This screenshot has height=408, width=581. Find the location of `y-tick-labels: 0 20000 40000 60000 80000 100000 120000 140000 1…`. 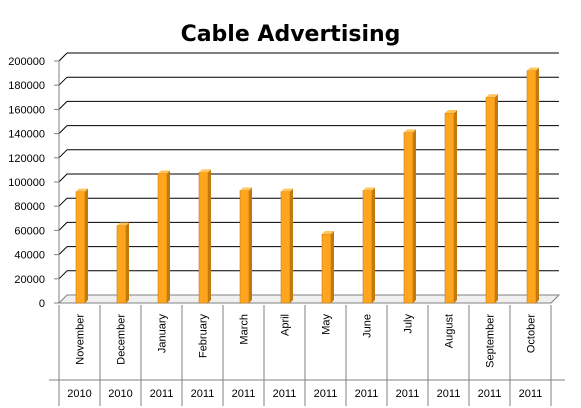

y-tick-labels: 0 20000 40000 60000 80000 100000 120000 140000 1… is located at coordinates (26, 183).